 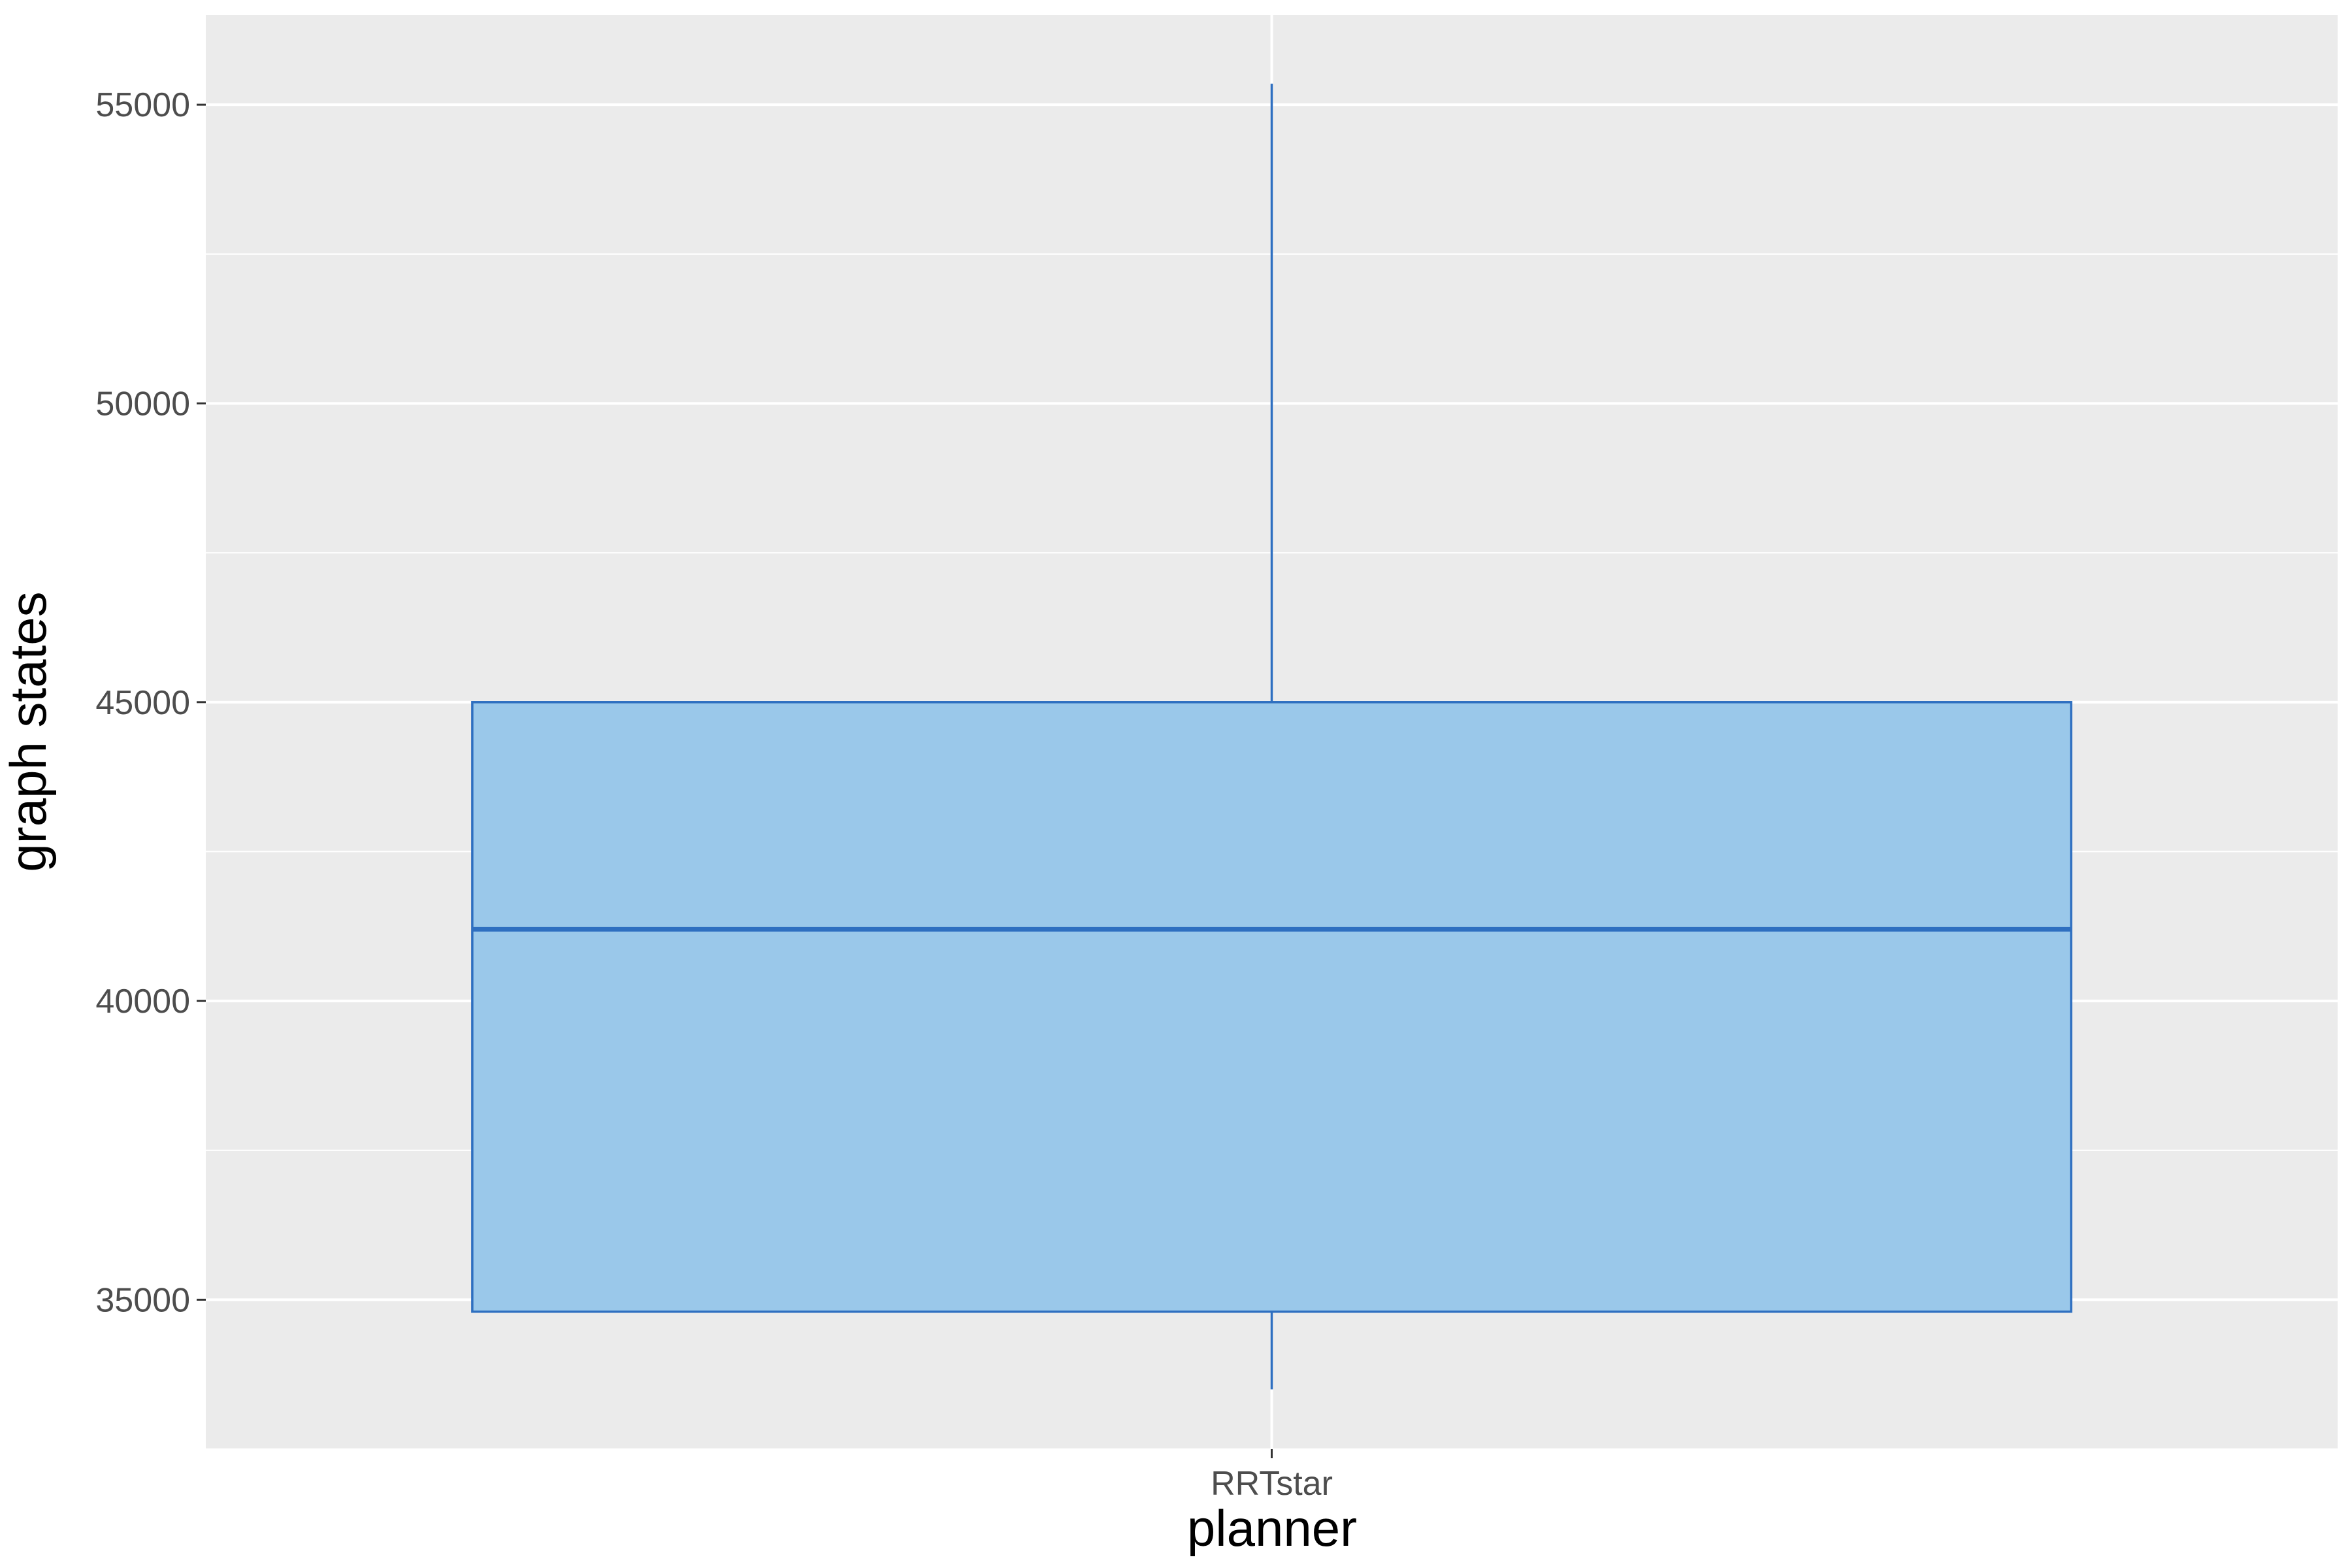 I want to click on y-tick-label: 50000, so click(x=142, y=404).